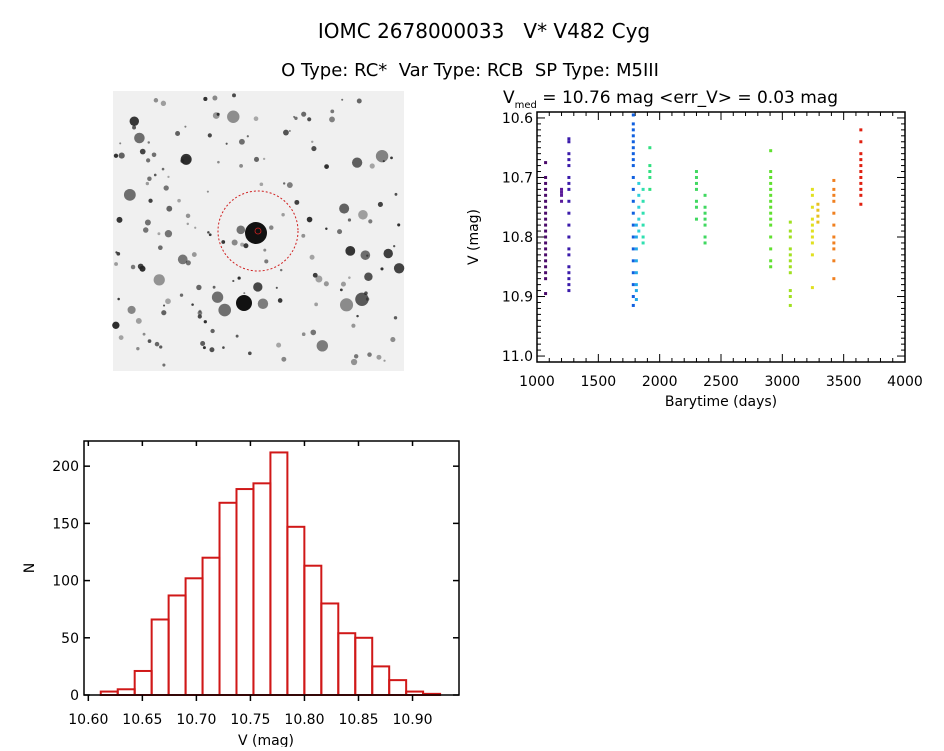  I want to click on hist-xtick-label: 10.90, so click(412, 720).